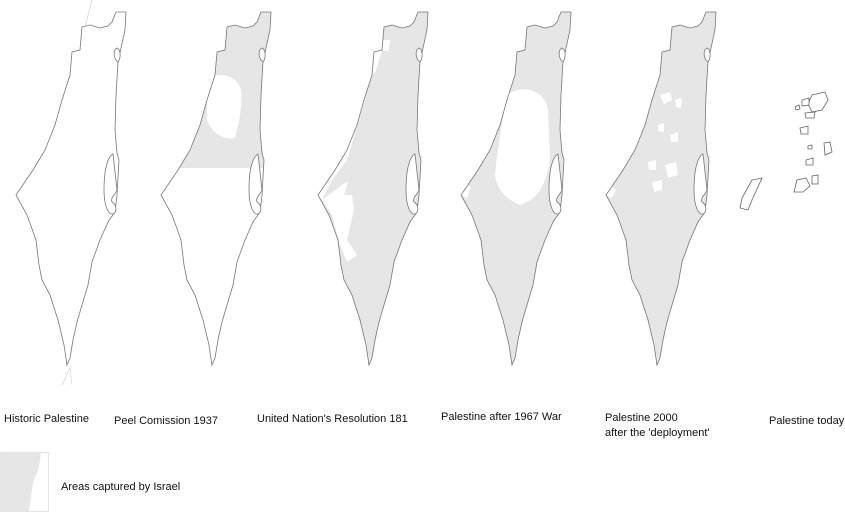 The width and height of the screenshot is (845, 512). What do you see at coordinates (71, 193) in the screenshot?
I see `map-historic-palestine` at bounding box center [71, 193].